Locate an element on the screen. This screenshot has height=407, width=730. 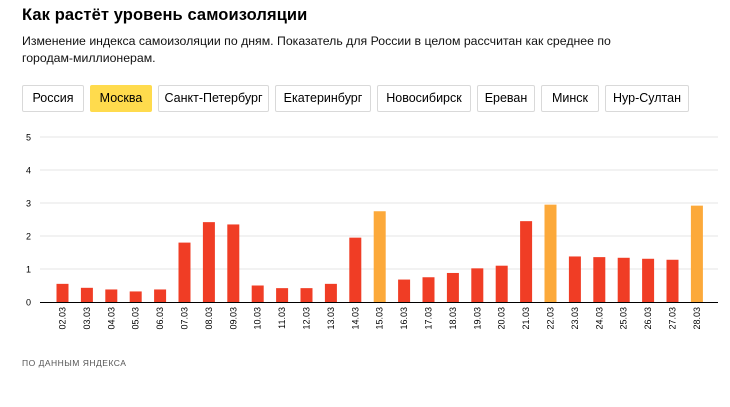
y-tick-label: 5 is located at coordinates (28, 138).